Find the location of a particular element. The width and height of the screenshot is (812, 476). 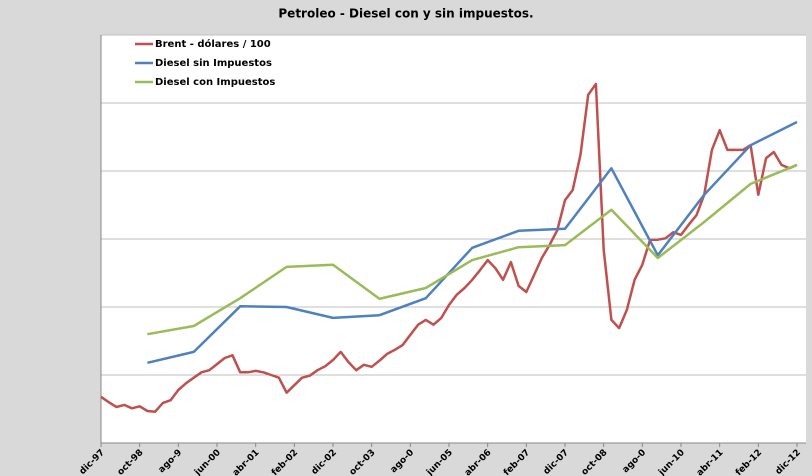

legend-label: Brent - dólares / 100 is located at coordinates (213, 44).